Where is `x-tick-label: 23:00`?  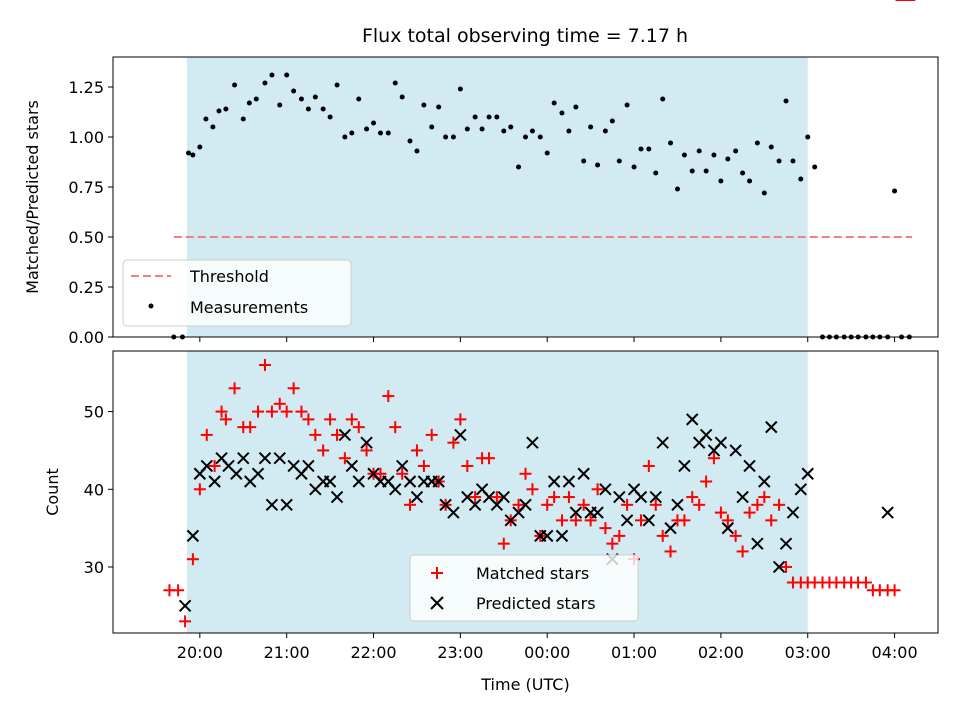 x-tick-label: 23:00 is located at coordinates (460, 652).